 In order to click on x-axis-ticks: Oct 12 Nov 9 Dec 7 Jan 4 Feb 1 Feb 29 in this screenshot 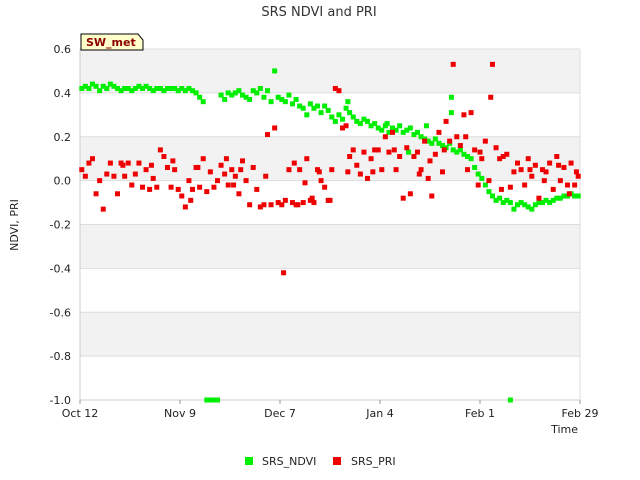, I will do `click(330, 410)`.